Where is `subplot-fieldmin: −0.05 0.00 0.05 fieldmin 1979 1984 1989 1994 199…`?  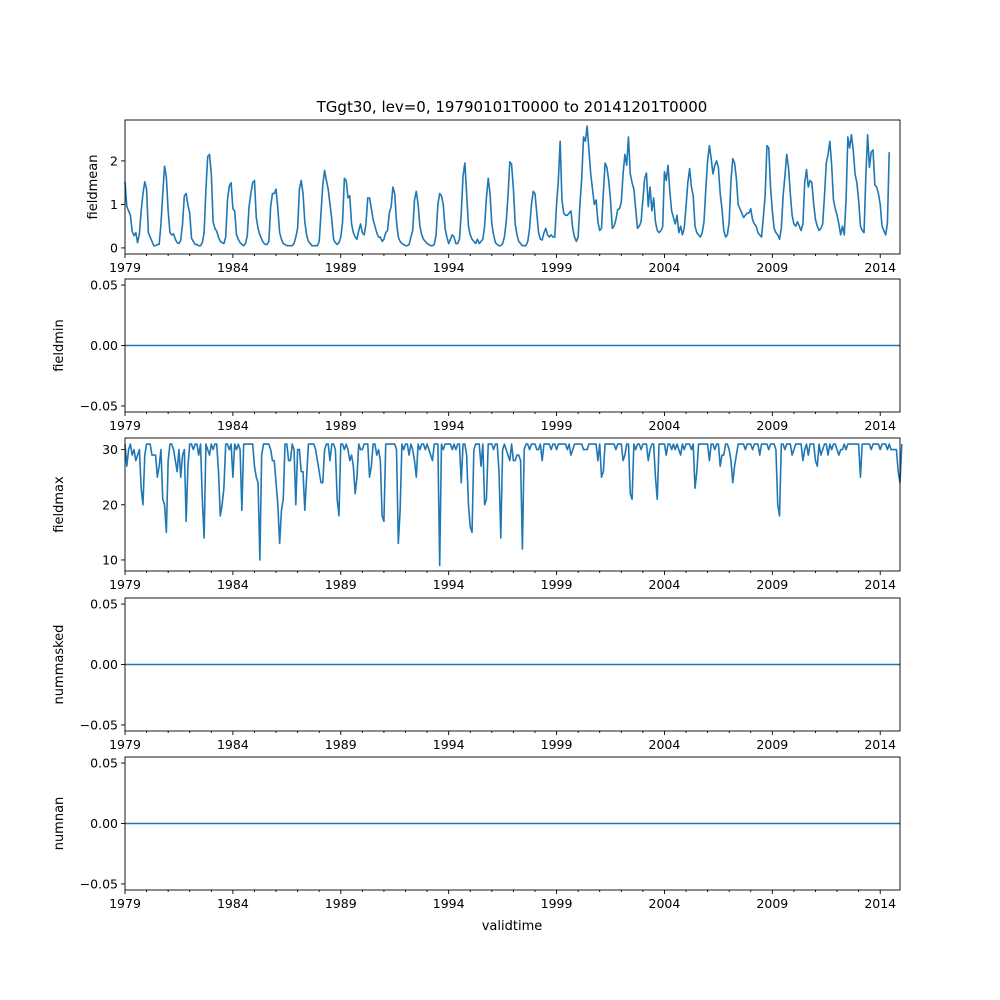 subplot-fieldmin: −0.05 0.00 0.05 fieldmin 1979 1984 1989 1994 199… is located at coordinates (476, 355).